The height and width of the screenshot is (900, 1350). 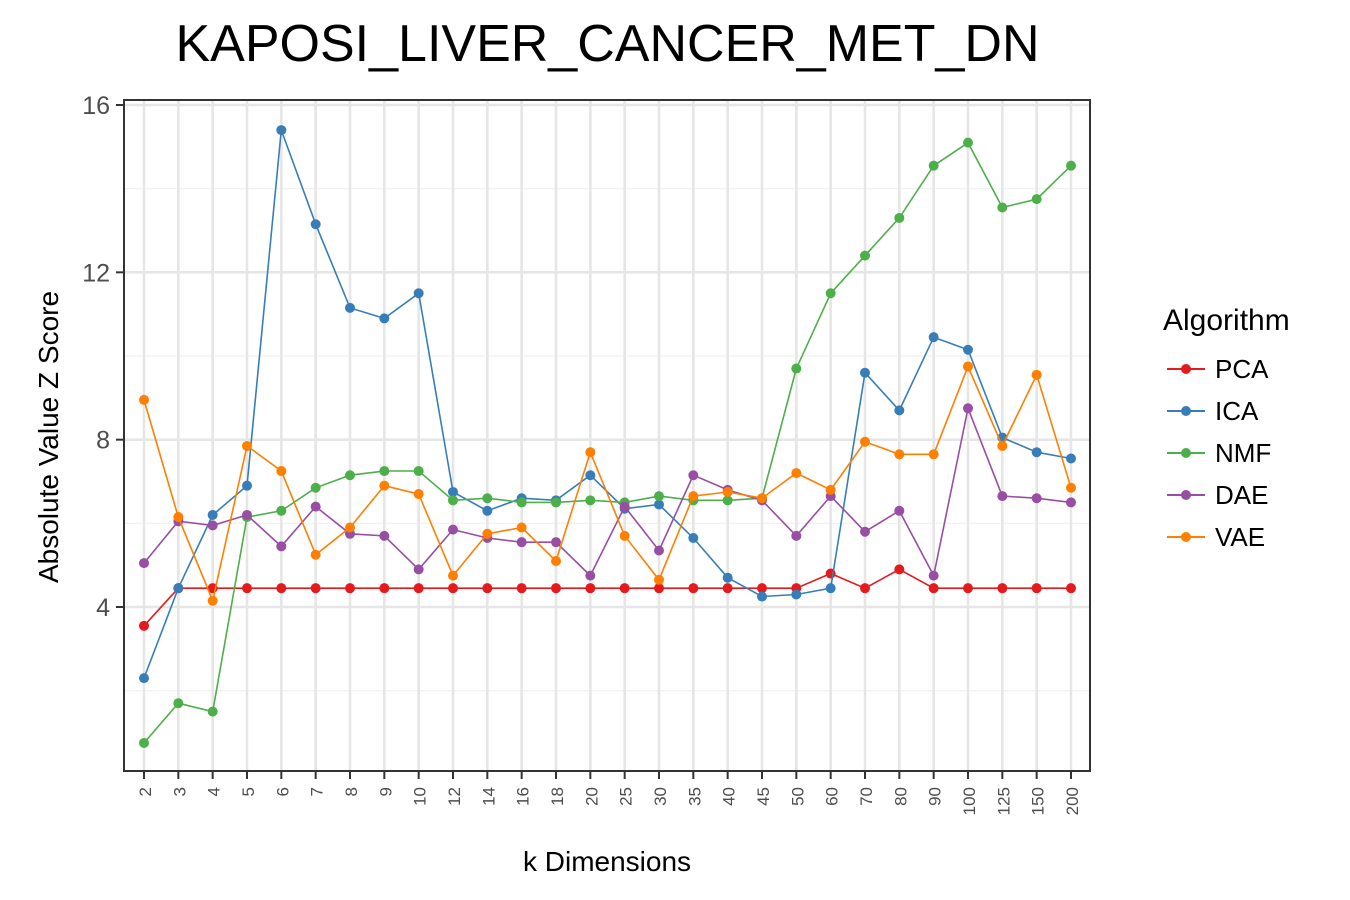 I want to click on legend-items: PCA ICA NMF DAE VAE, so click(x=1226, y=453).